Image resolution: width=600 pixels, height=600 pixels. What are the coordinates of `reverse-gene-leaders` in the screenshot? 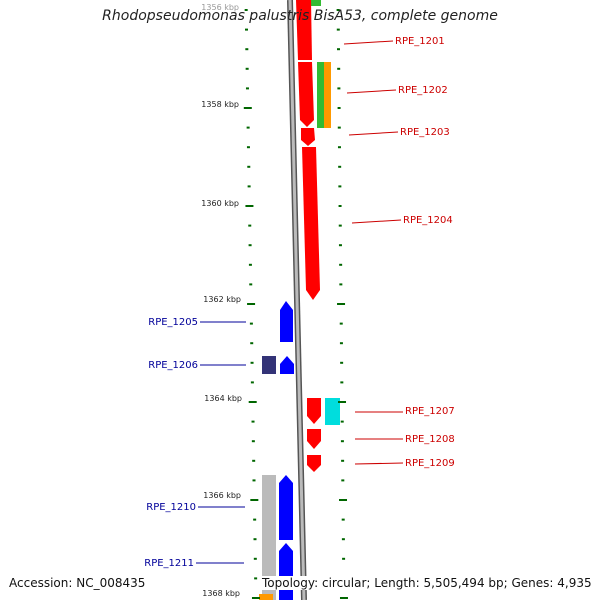 It's located at (221, 442).